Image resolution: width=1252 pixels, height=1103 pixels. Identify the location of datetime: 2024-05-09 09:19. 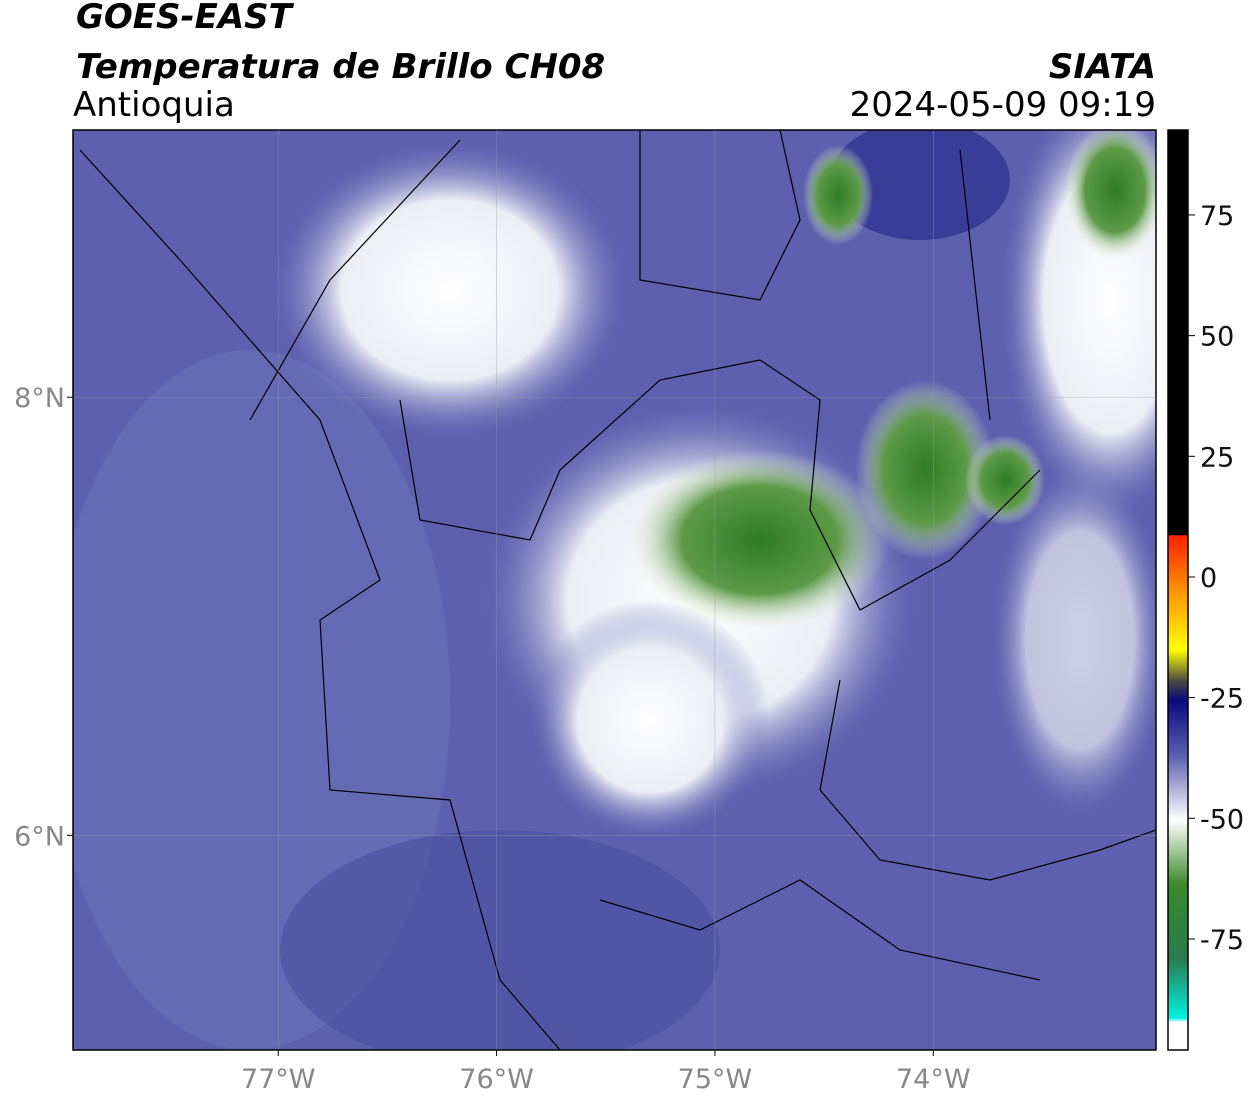
(1003, 105).